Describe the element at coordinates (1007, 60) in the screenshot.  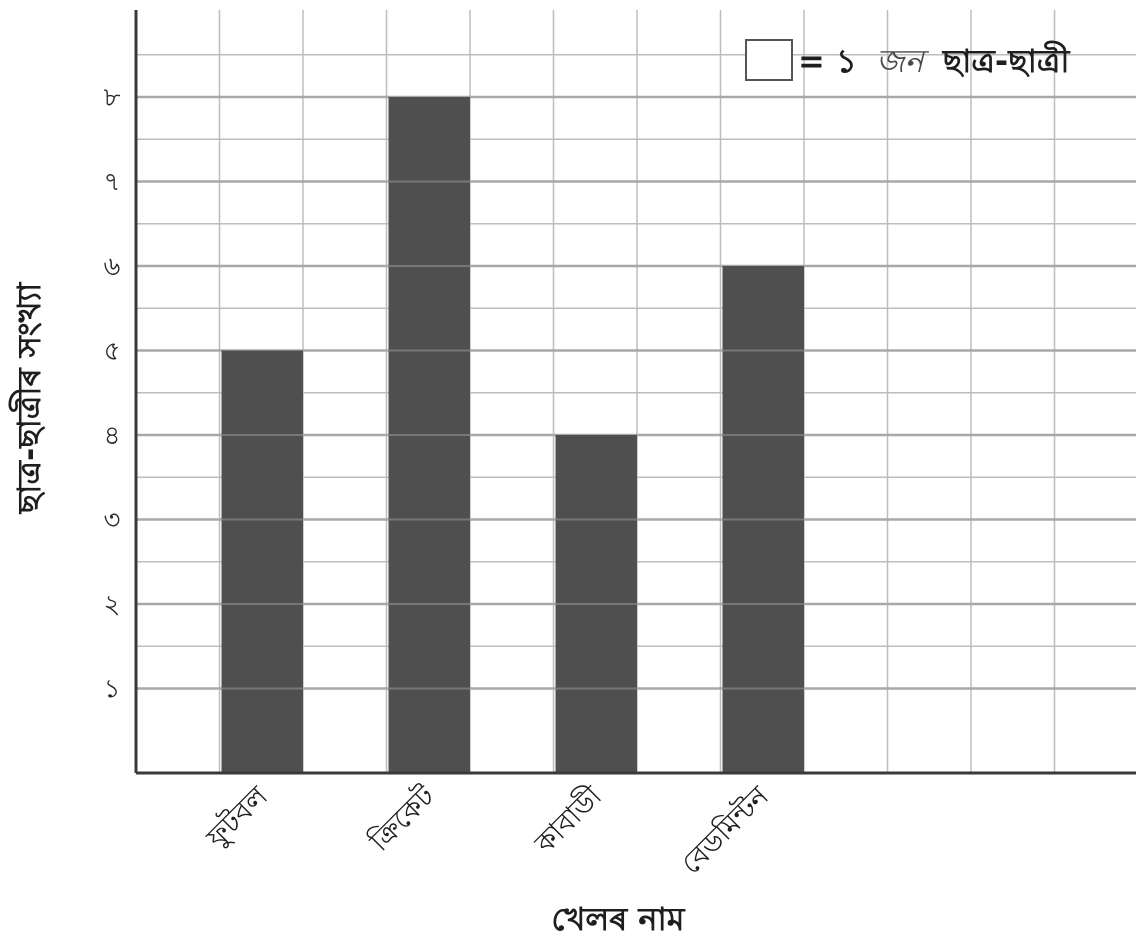
I see `legend-suffix: ছাত্র-ছাত্ৰী` at that location.